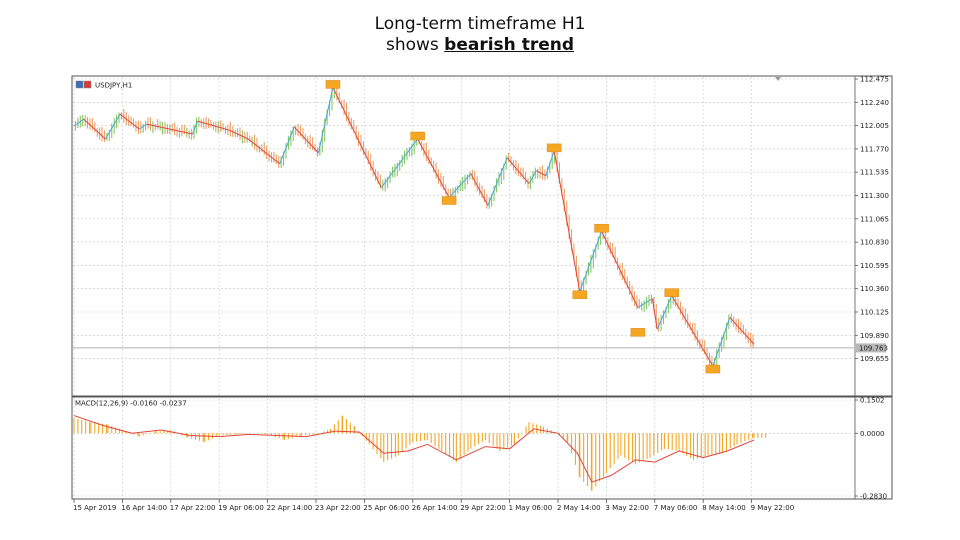  What do you see at coordinates (873, 348) in the screenshot?
I see `current-price-label: 109.763` at bounding box center [873, 348].